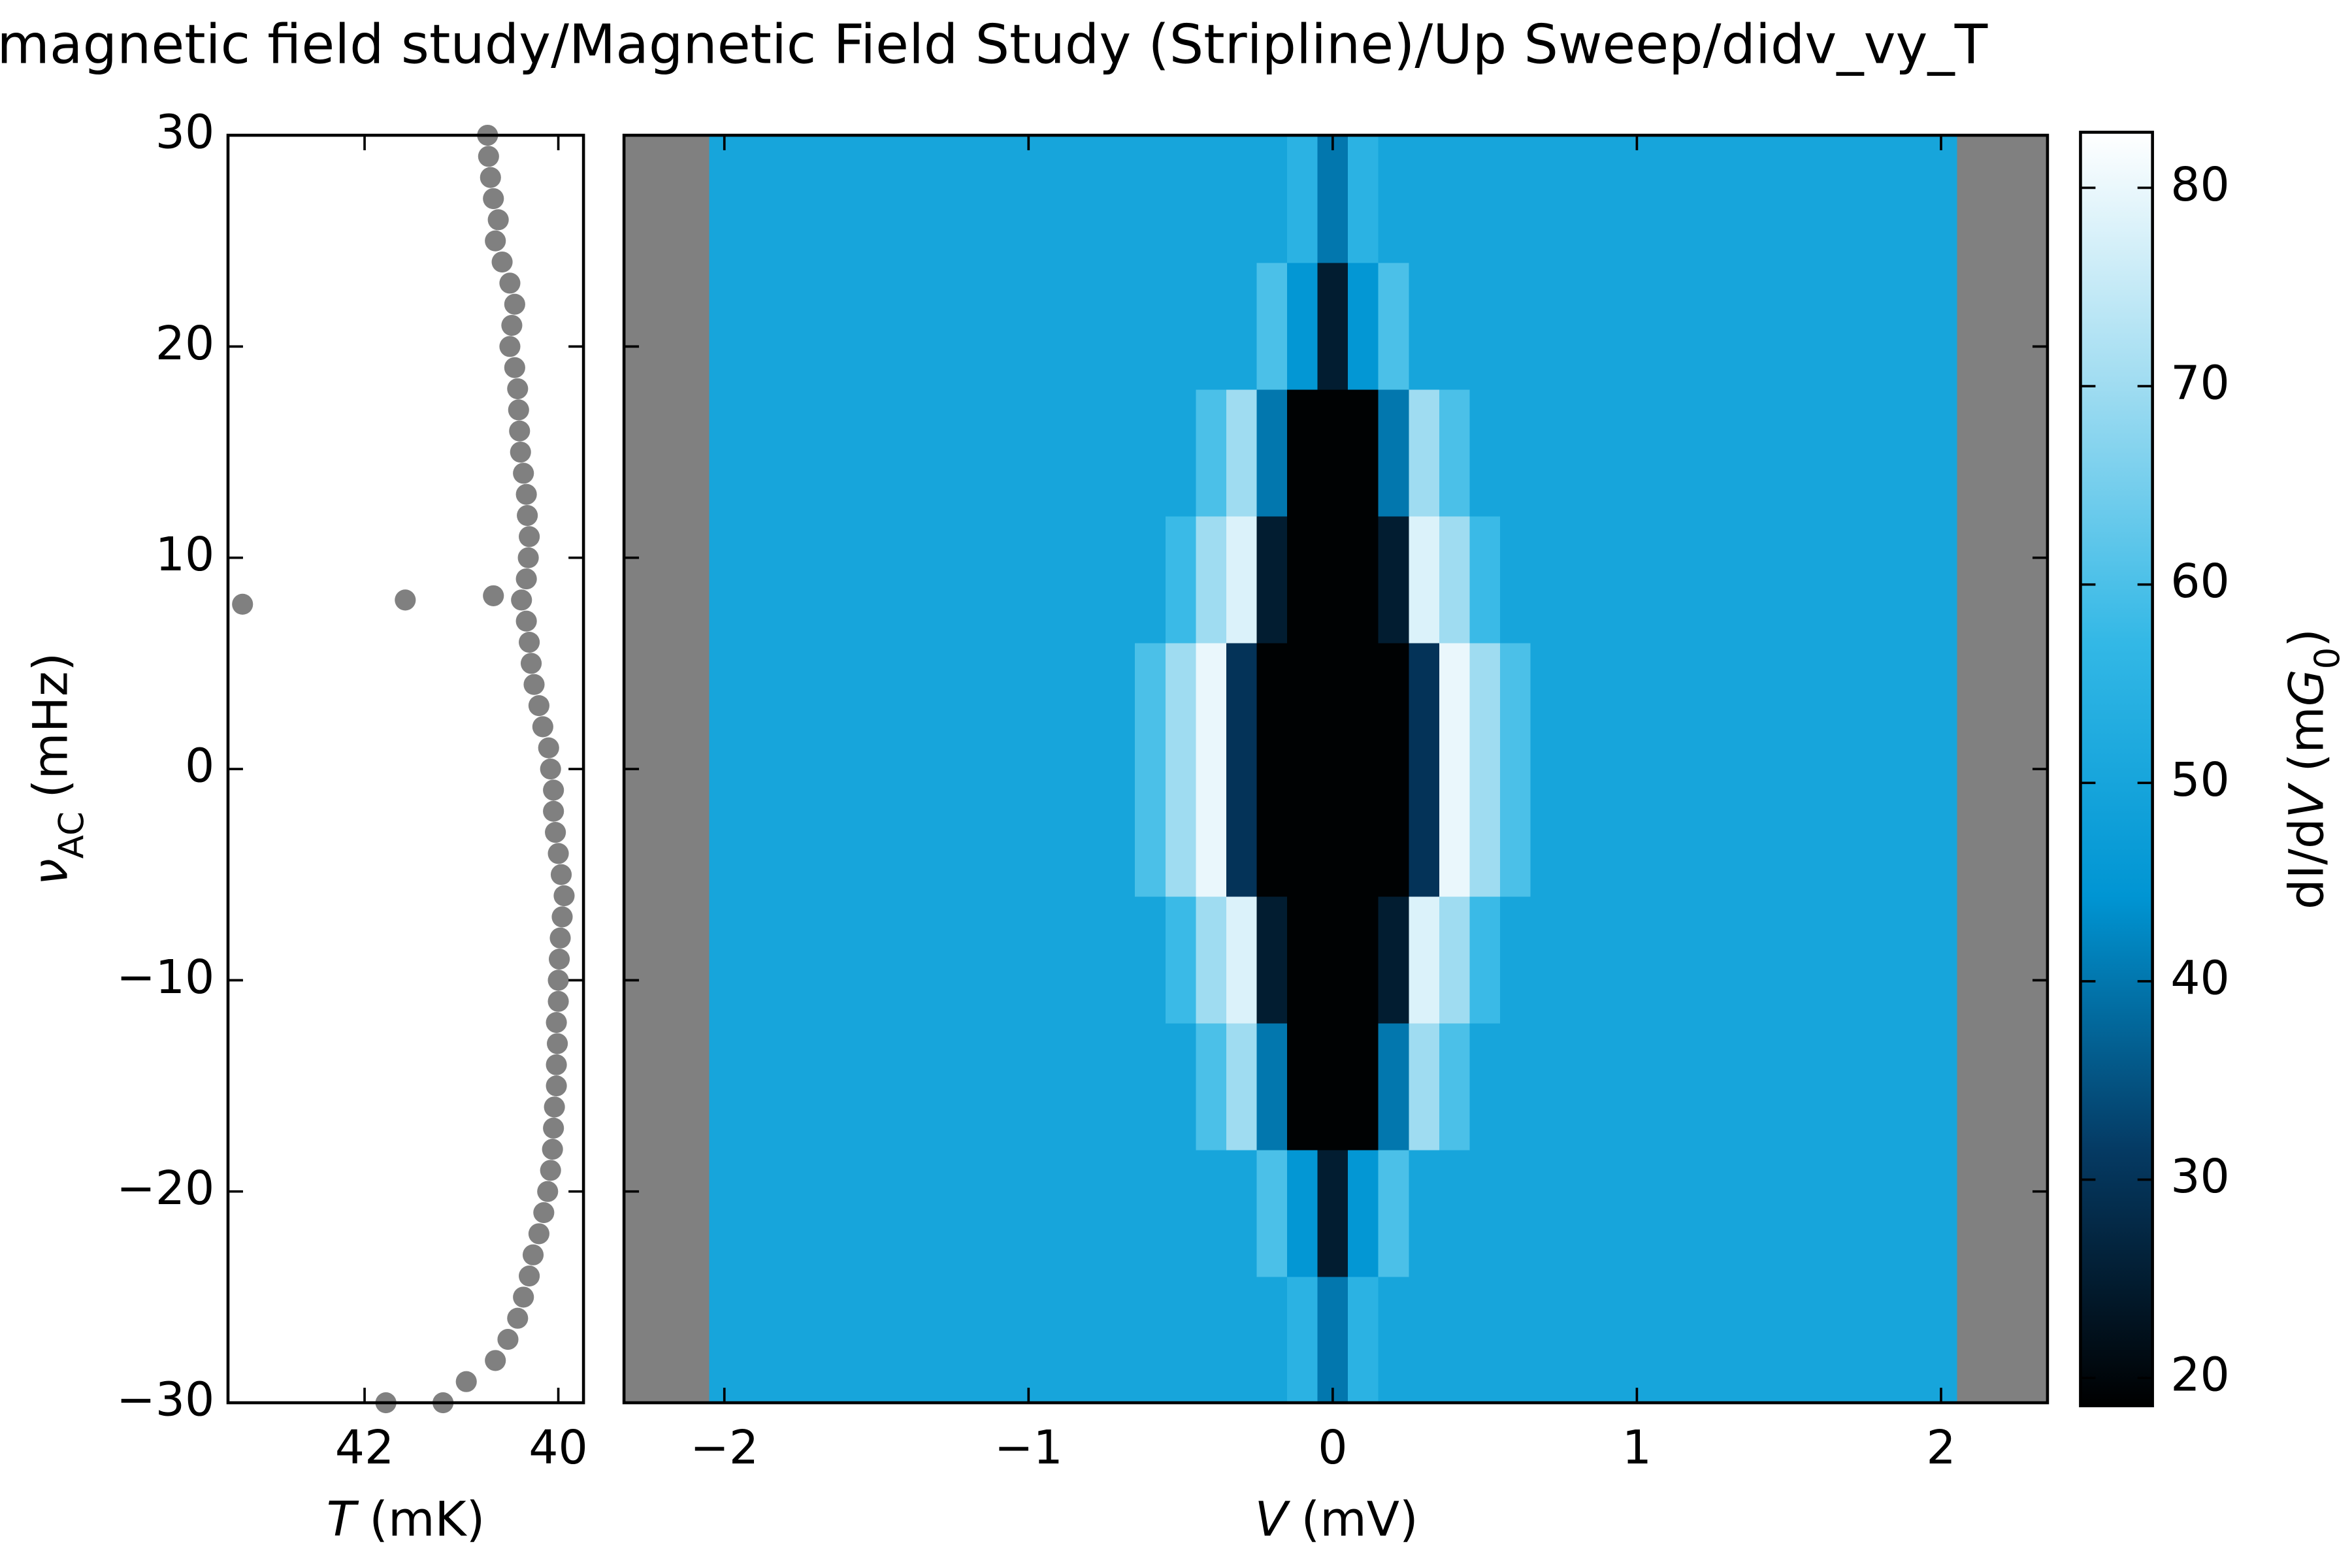  Describe the element at coordinates (2328, 658) in the screenshot. I see `colorbar-label-part: 0` at that location.